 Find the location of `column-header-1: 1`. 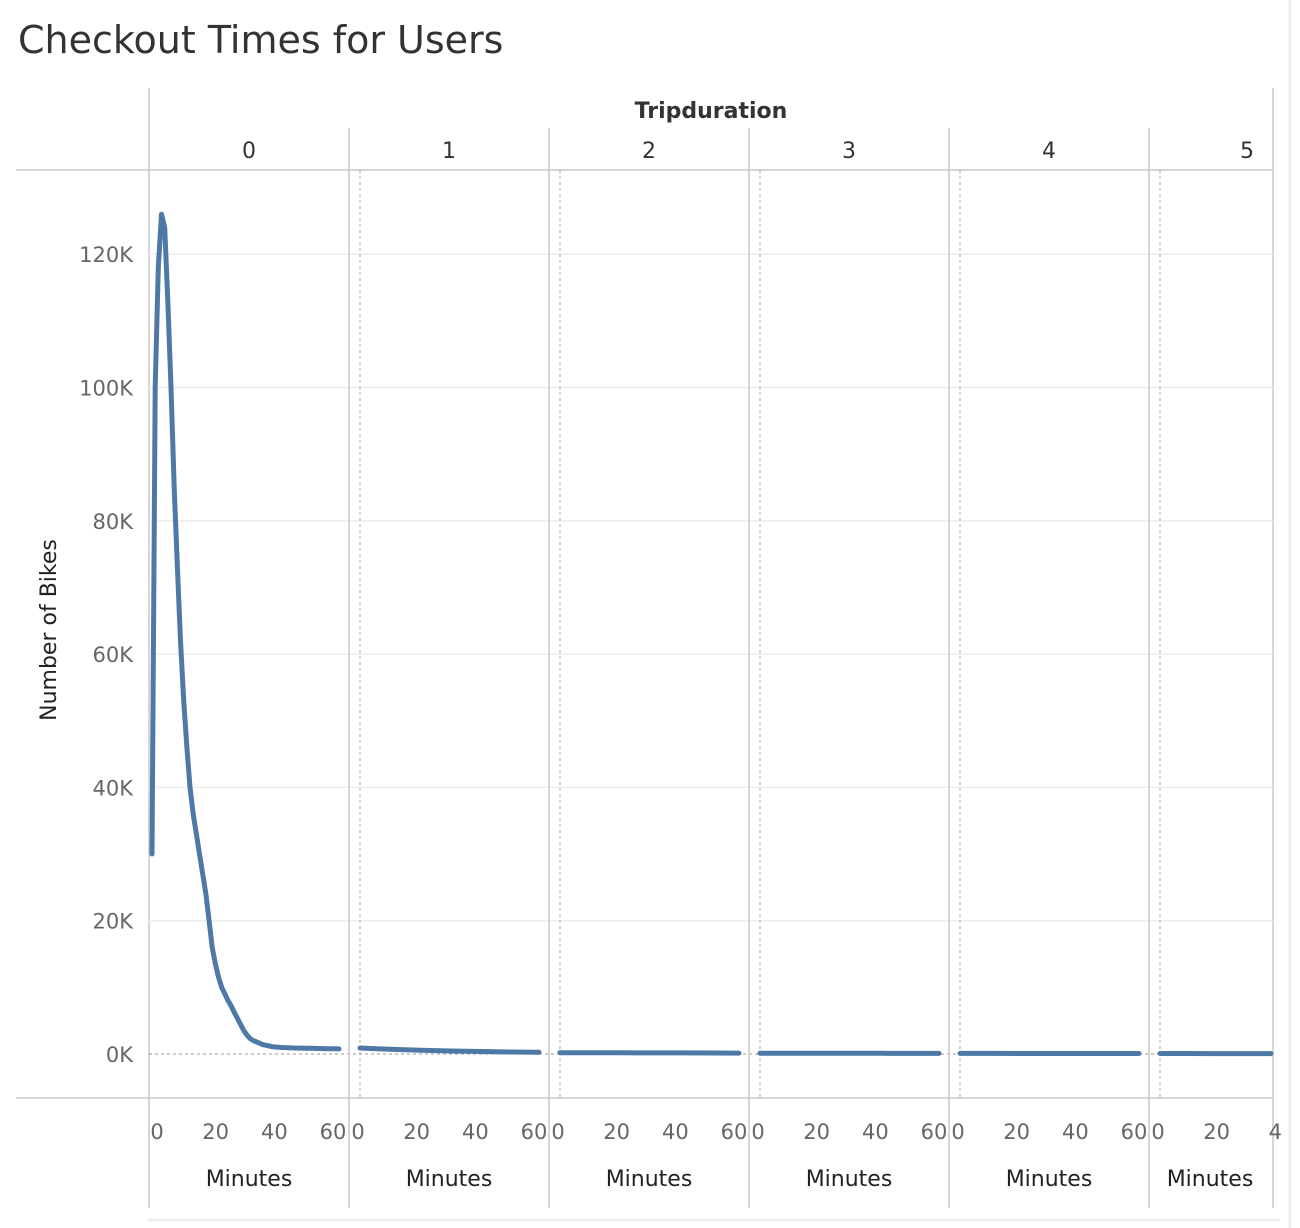

column-header-1: 1 is located at coordinates (449, 151).